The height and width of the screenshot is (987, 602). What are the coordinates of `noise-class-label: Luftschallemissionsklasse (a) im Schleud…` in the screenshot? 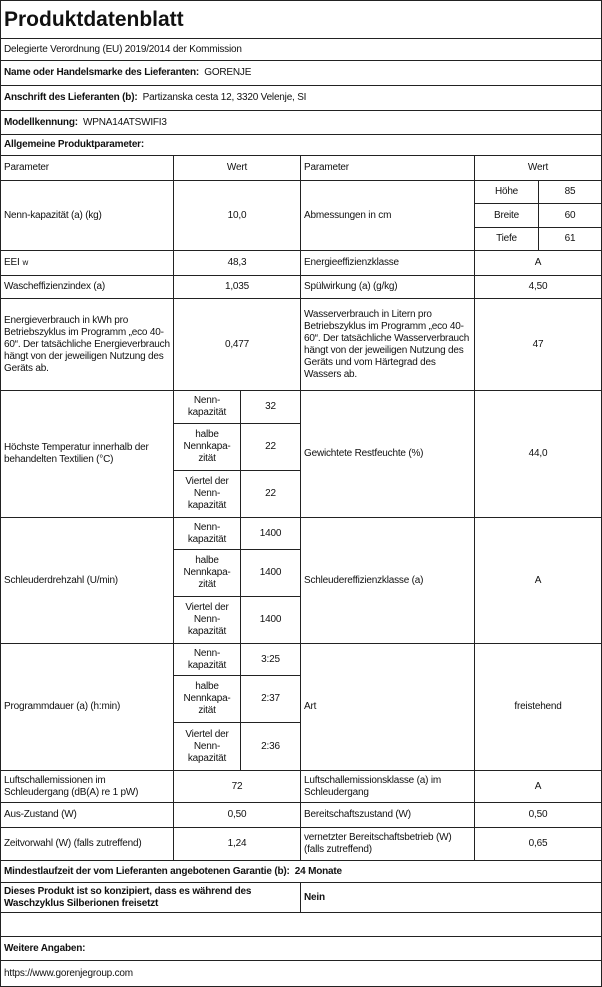 It's located at (387, 786).